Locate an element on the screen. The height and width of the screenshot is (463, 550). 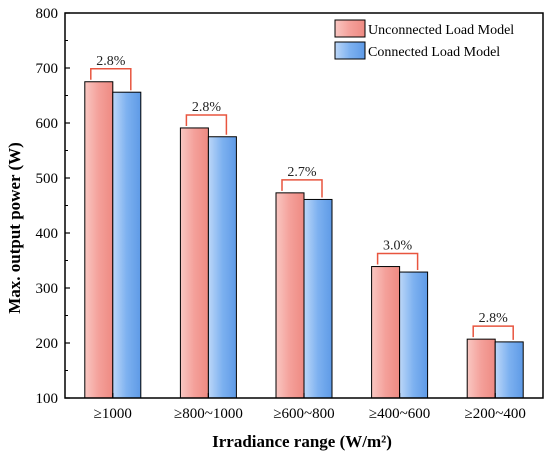
difference-label: 3.0% is located at coordinates (398, 246).